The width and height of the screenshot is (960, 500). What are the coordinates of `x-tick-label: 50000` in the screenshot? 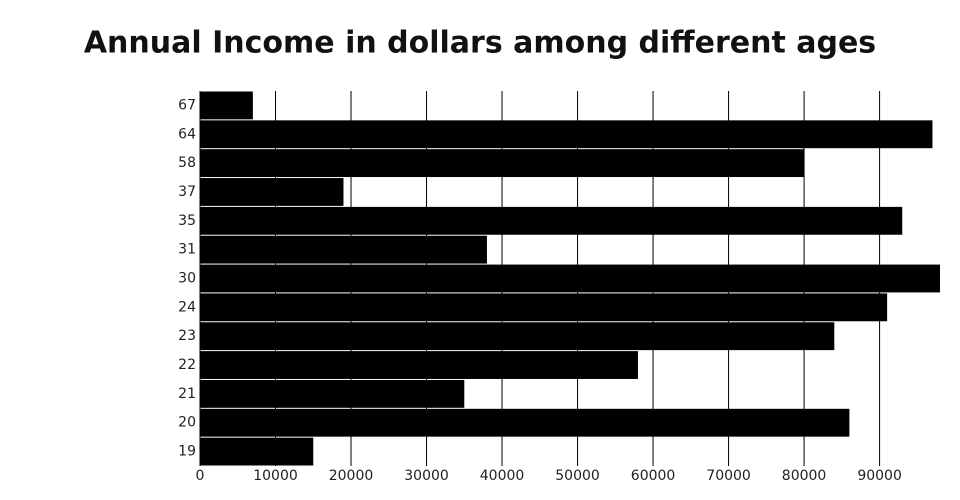 It's located at (577, 476).